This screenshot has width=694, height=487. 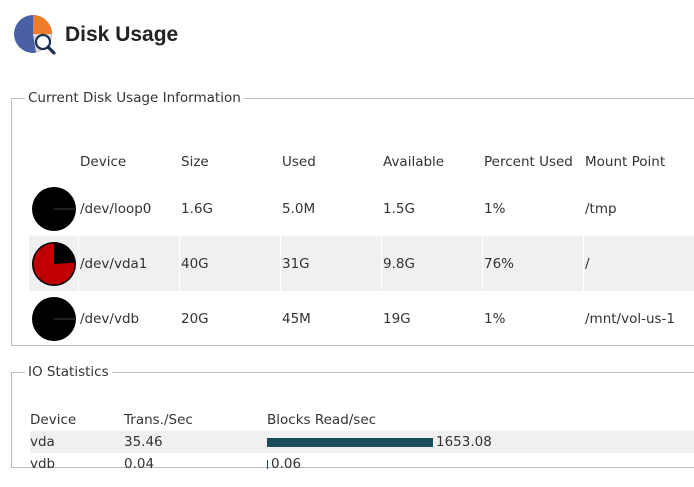 What do you see at coordinates (331, 263) in the screenshot?
I see `used-cell: 31G` at bounding box center [331, 263].